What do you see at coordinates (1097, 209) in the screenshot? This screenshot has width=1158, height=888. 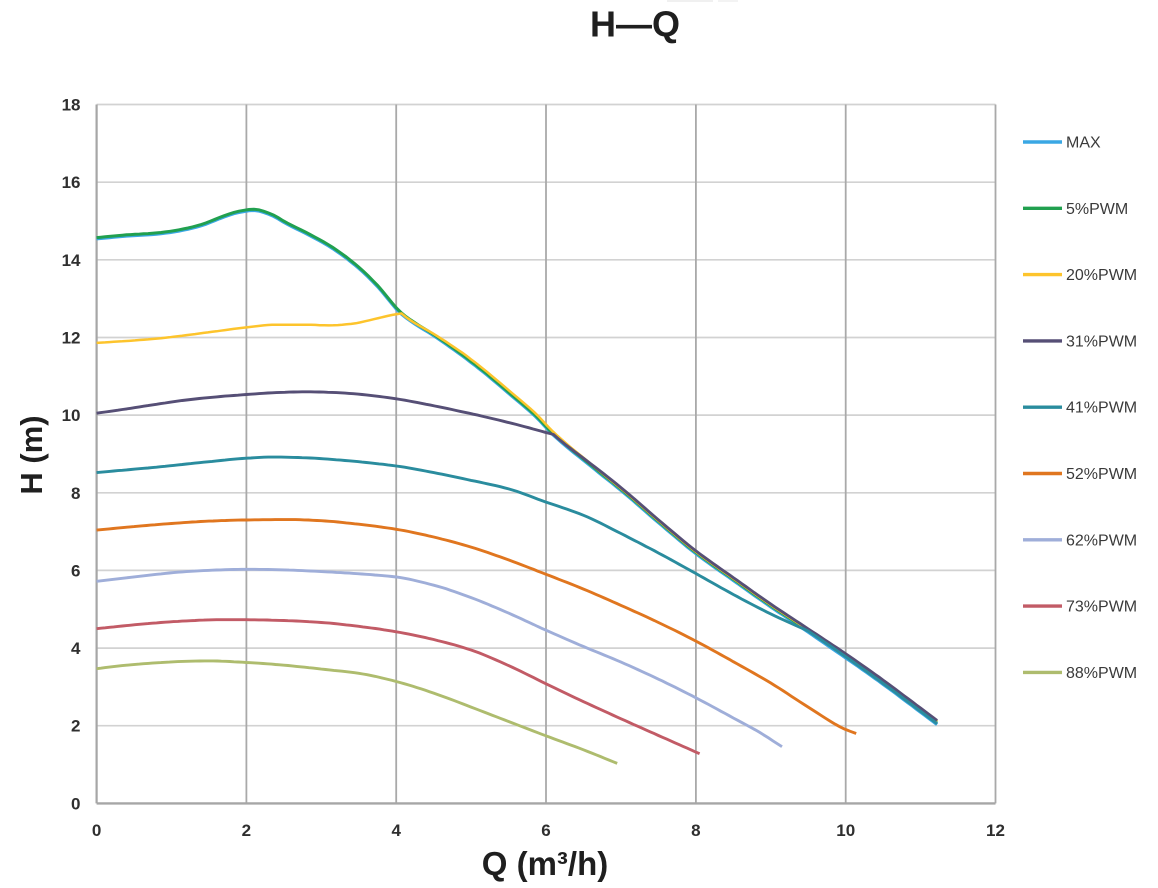 I see `svg-text: 5%PWM` at bounding box center [1097, 209].